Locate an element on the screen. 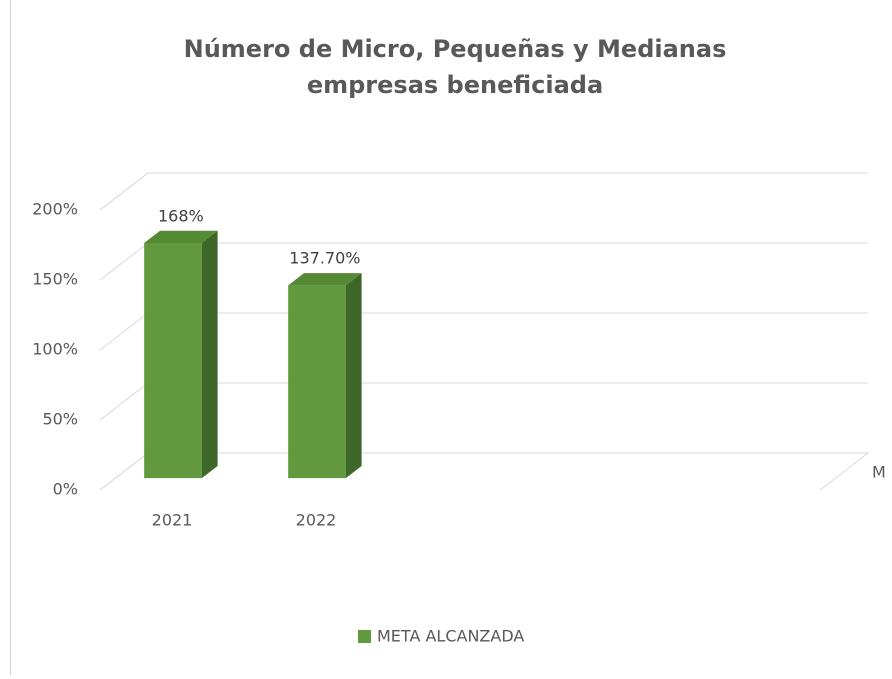 The image size is (892, 679). y-tick-label: 0% is located at coordinates (65, 489).